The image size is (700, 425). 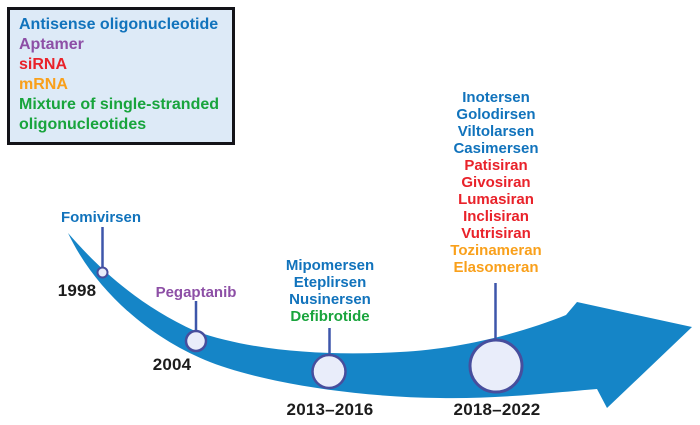 I want to click on drug-name: Inclisiran, so click(x=496, y=216).